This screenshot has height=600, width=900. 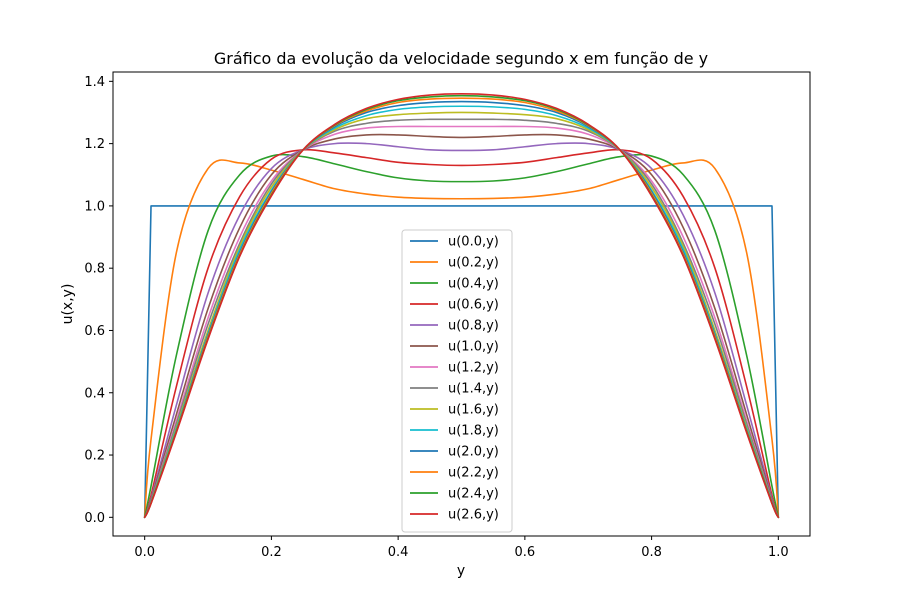 I want to click on legend-label: u(2.4,y), so click(x=473, y=494).